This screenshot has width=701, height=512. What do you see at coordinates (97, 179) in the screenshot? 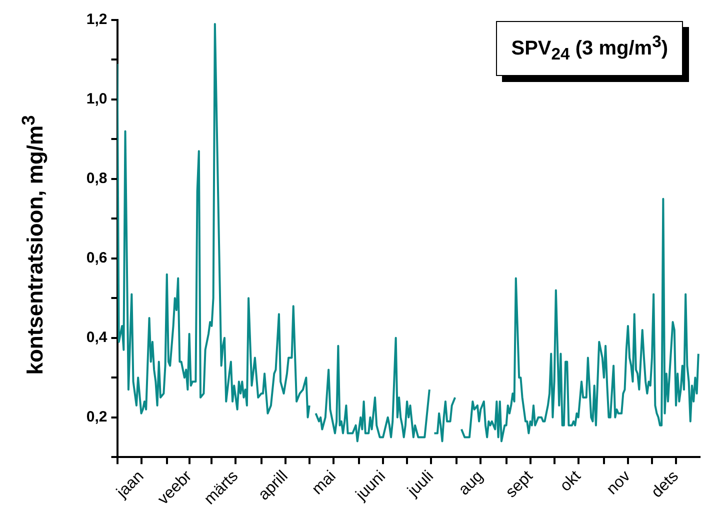
I see `y-tick-label: 0,8` at bounding box center [97, 179].